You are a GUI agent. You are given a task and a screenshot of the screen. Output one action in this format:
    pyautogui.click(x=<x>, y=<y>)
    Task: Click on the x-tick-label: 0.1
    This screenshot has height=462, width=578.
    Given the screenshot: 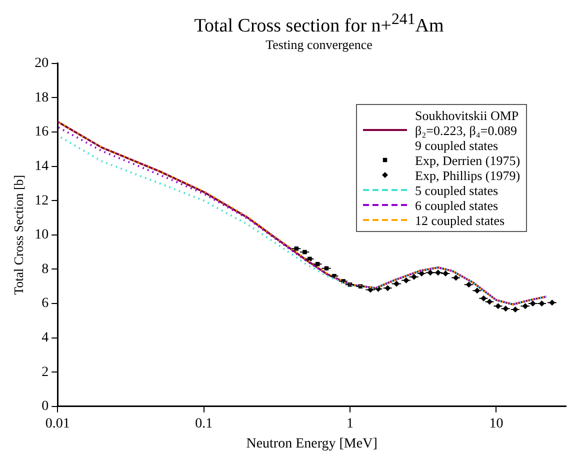 What is the action you would take?
    pyautogui.click(x=204, y=424)
    